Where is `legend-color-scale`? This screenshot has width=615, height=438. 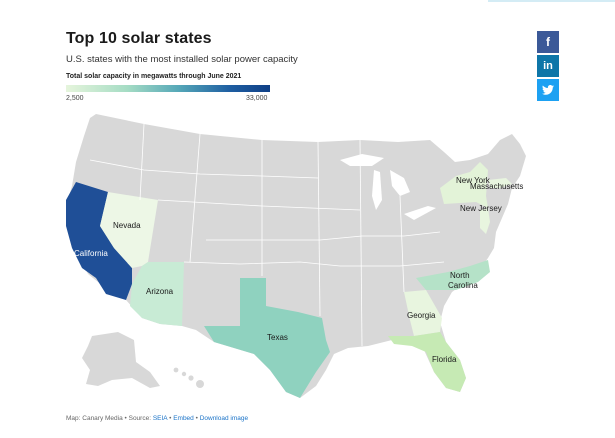
legend-color-scale is located at coordinates (168, 88).